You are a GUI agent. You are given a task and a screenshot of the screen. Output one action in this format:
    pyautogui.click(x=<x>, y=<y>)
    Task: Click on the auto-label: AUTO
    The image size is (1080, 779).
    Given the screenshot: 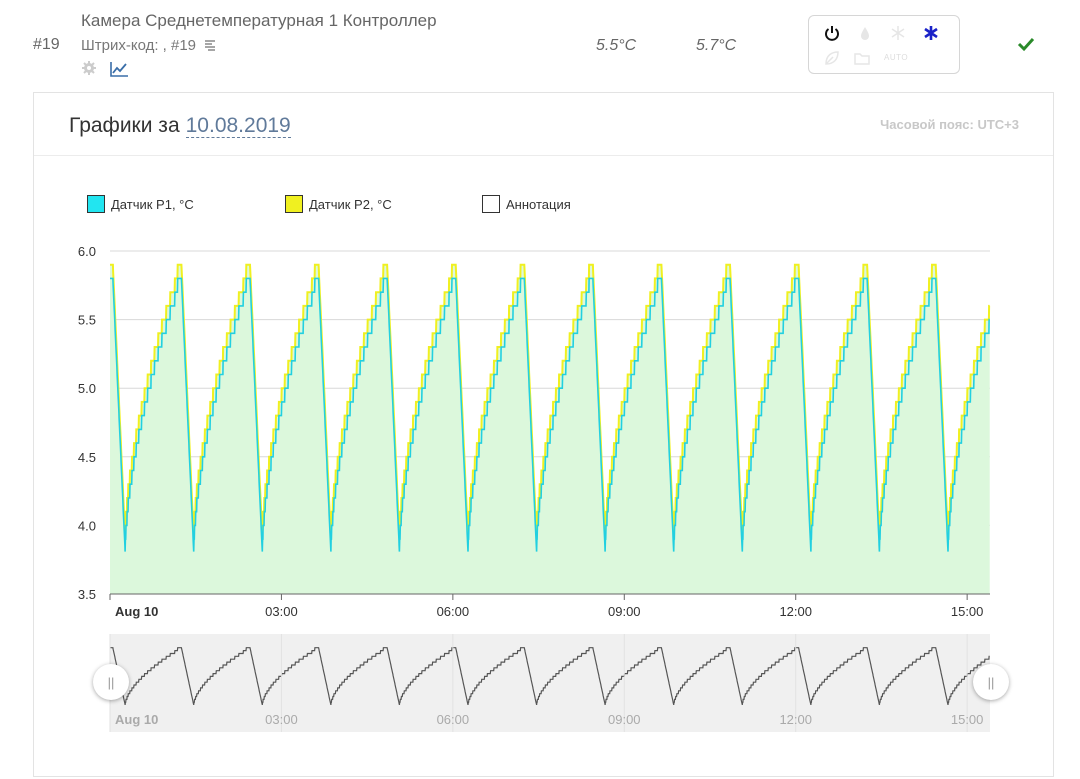 What is the action you would take?
    pyautogui.click(x=896, y=57)
    